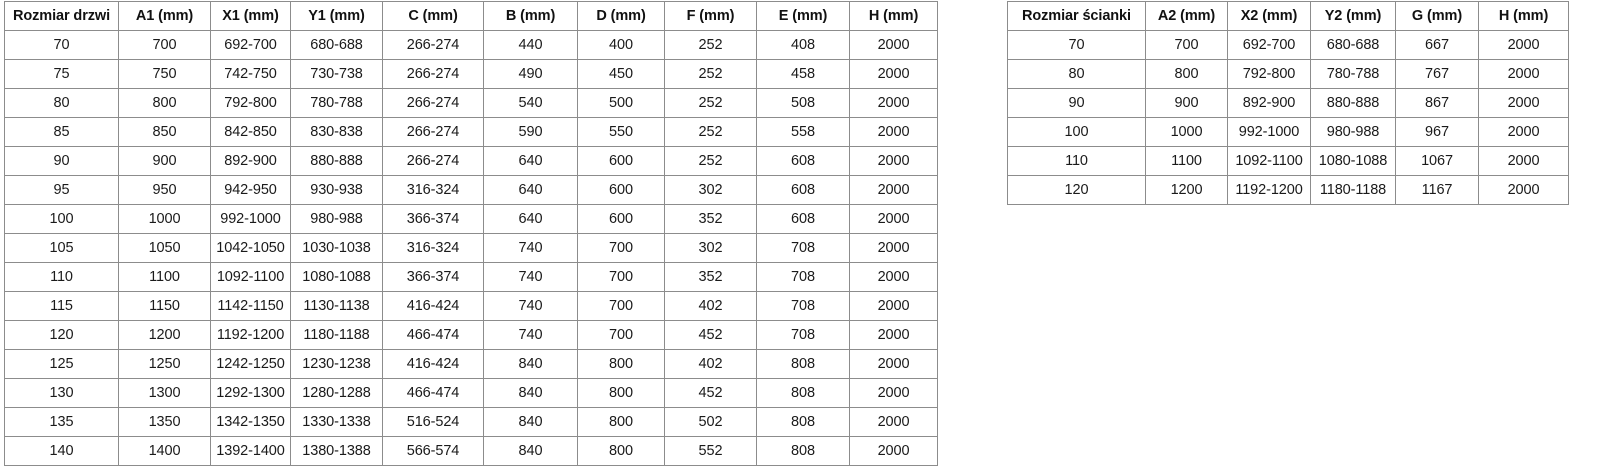  What do you see at coordinates (61, 335) in the screenshot?
I see `doors-cell-r10-c0: 120` at bounding box center [61, 335].